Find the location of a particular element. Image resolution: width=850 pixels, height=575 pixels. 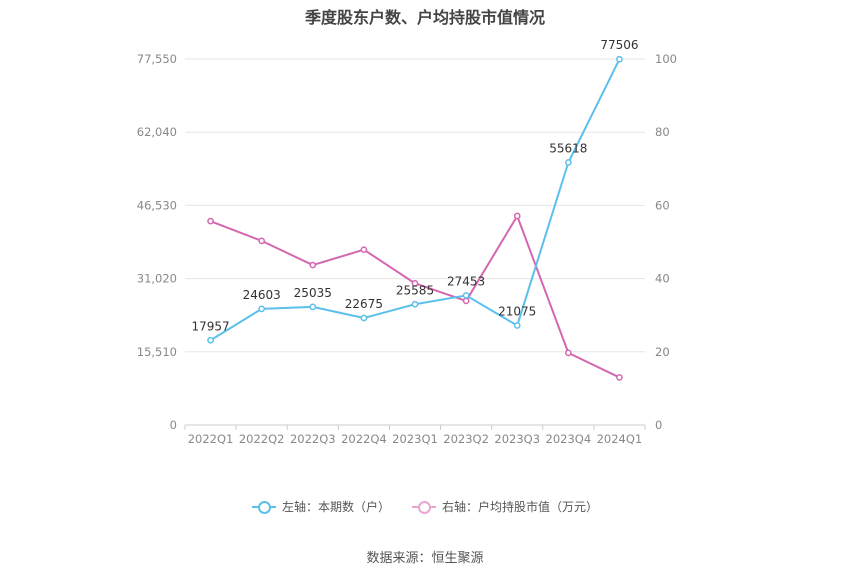

x-axis-tick: 2023Q2 is located at coordinates (466, 439).